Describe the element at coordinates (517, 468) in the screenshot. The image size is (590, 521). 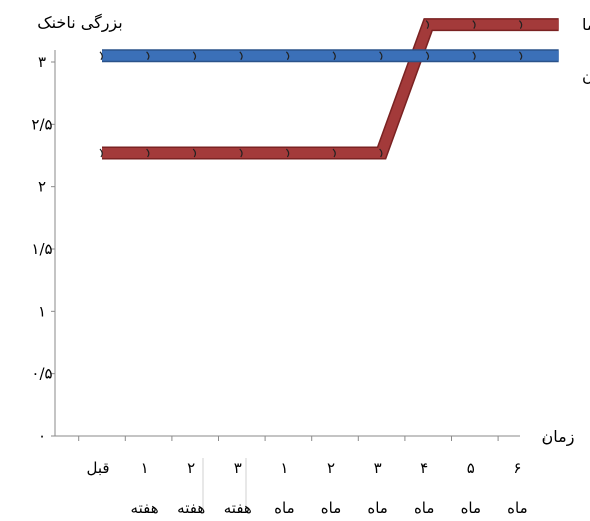
I see `x-tick-label: ۶` at that location.